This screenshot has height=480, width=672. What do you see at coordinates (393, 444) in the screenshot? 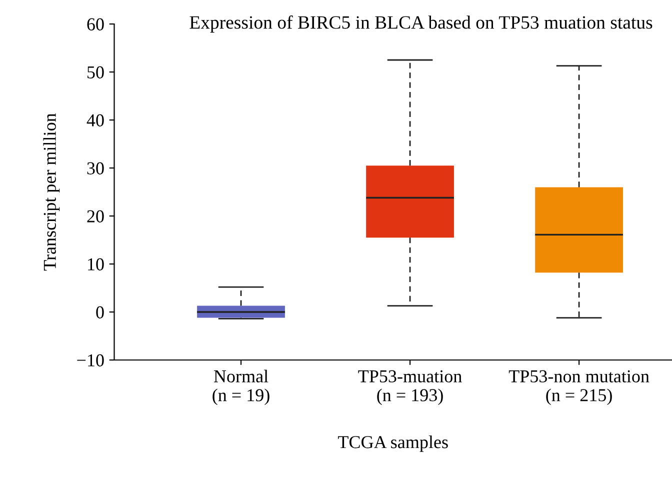
I see `x-axis-title: TCGA samples` at bounding box center [393, 444].